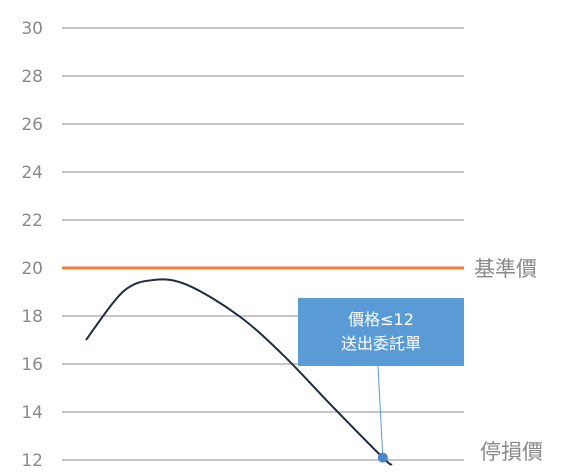 Image resolution: width=563 pixels, height=473 pixels. Describe the element at coordinates (505, 269) in the screenshot. I see `reference-price-label: 基準價` at that location.